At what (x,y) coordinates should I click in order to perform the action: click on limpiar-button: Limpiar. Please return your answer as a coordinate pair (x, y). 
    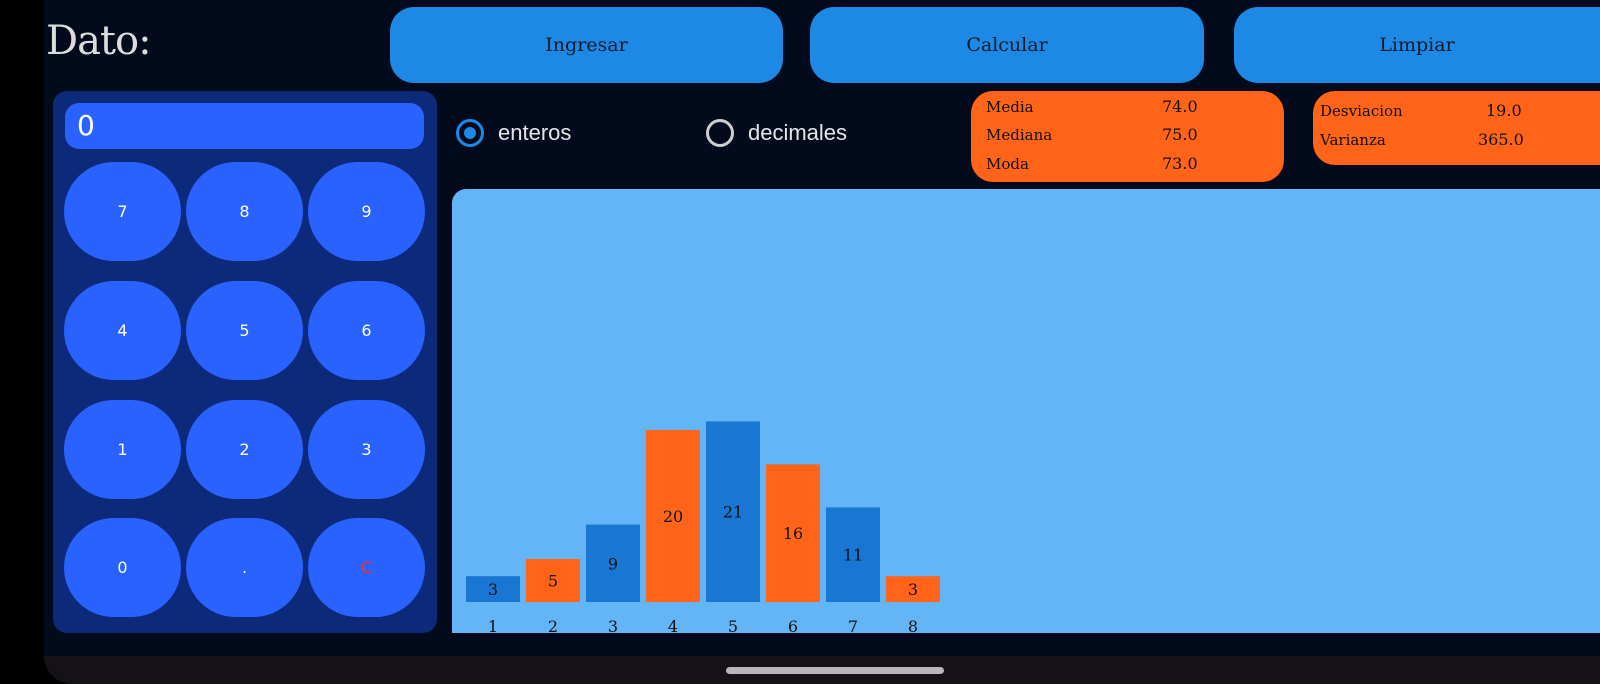
    Looking at the image, I should click on (1417, 45).